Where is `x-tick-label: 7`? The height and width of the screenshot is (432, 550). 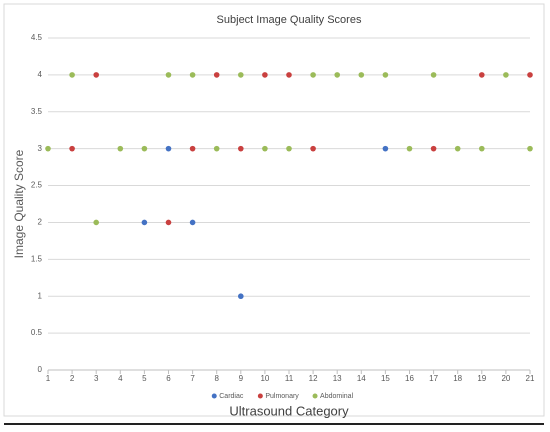
x-tick-label: 7 is located at coordinates (192, 378).